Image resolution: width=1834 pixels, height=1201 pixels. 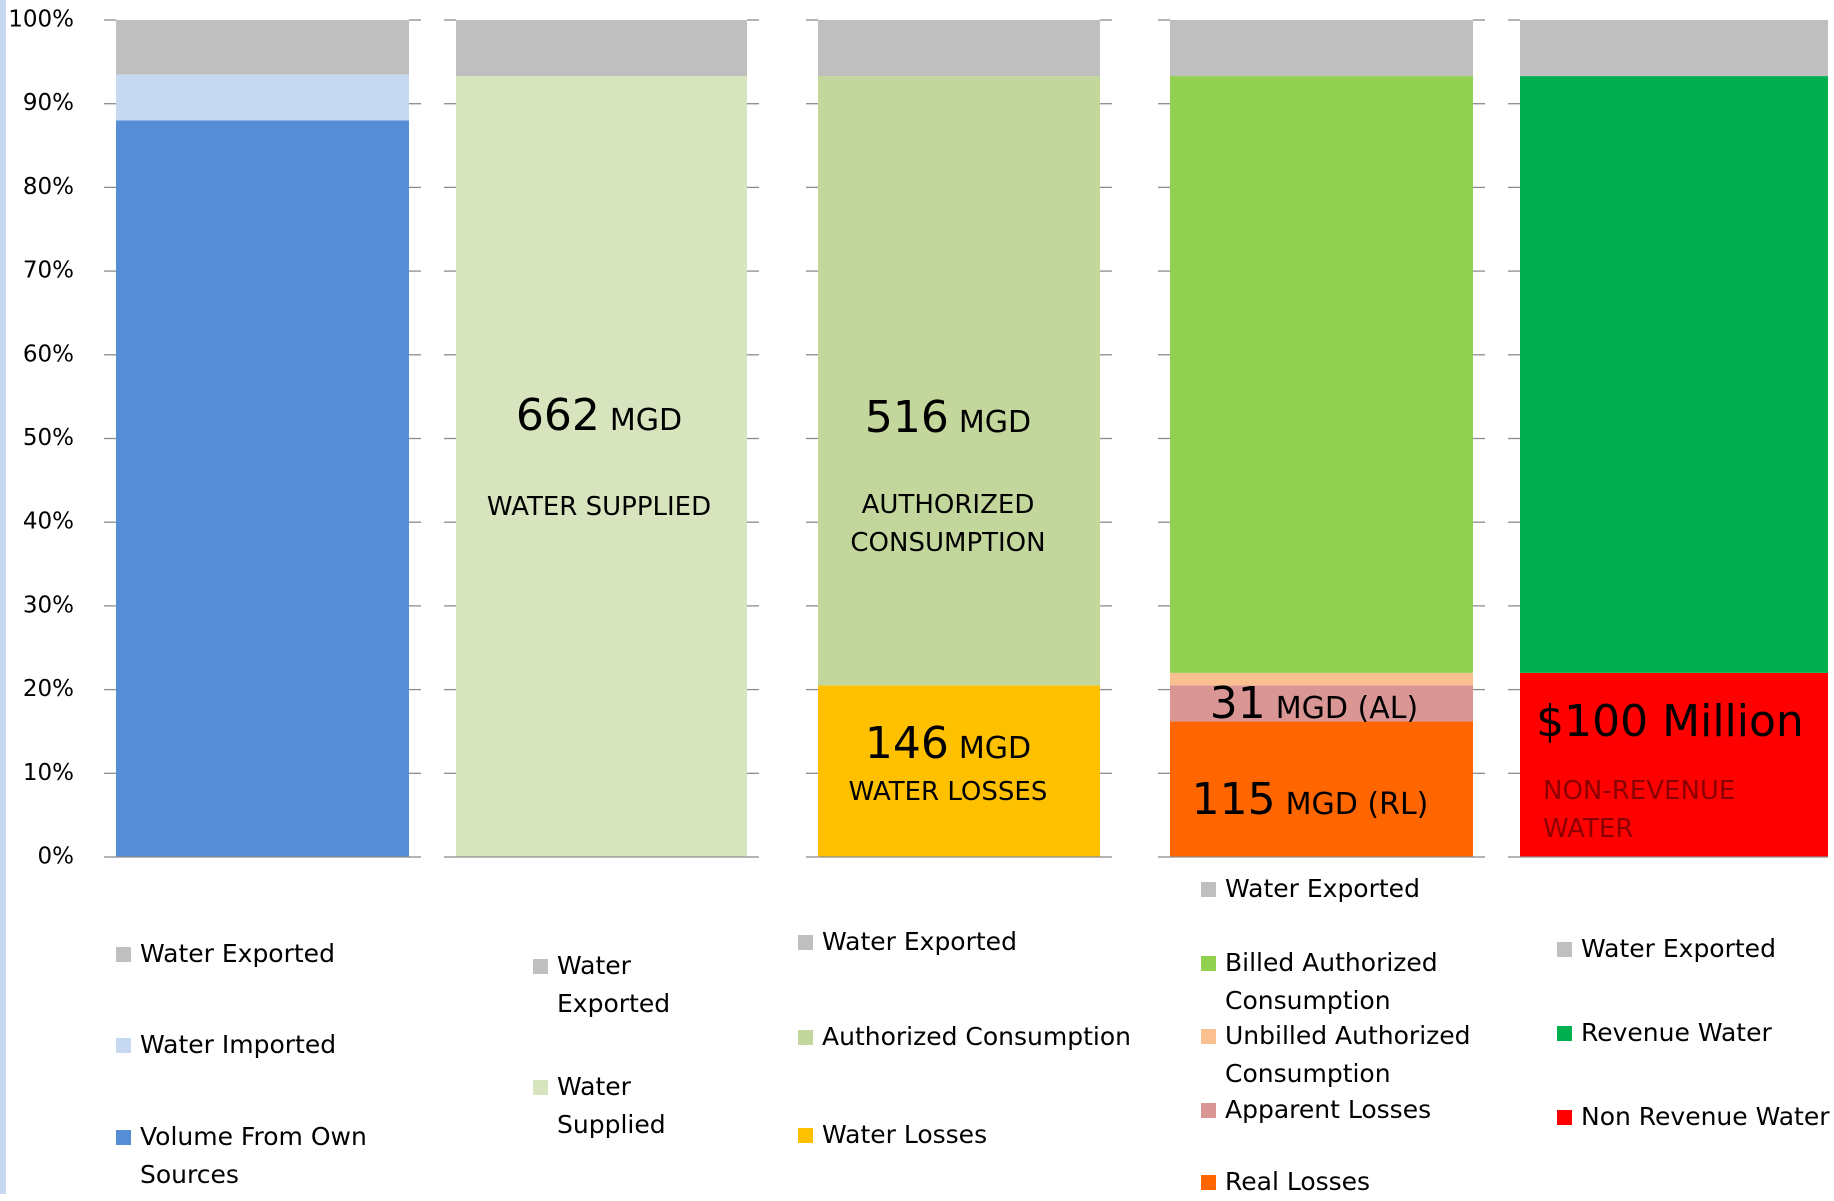 What do you see at coordinates (48, 522) in the screenshot?
I see `y-tick-label: 40%` at bounding box center [48, 522].